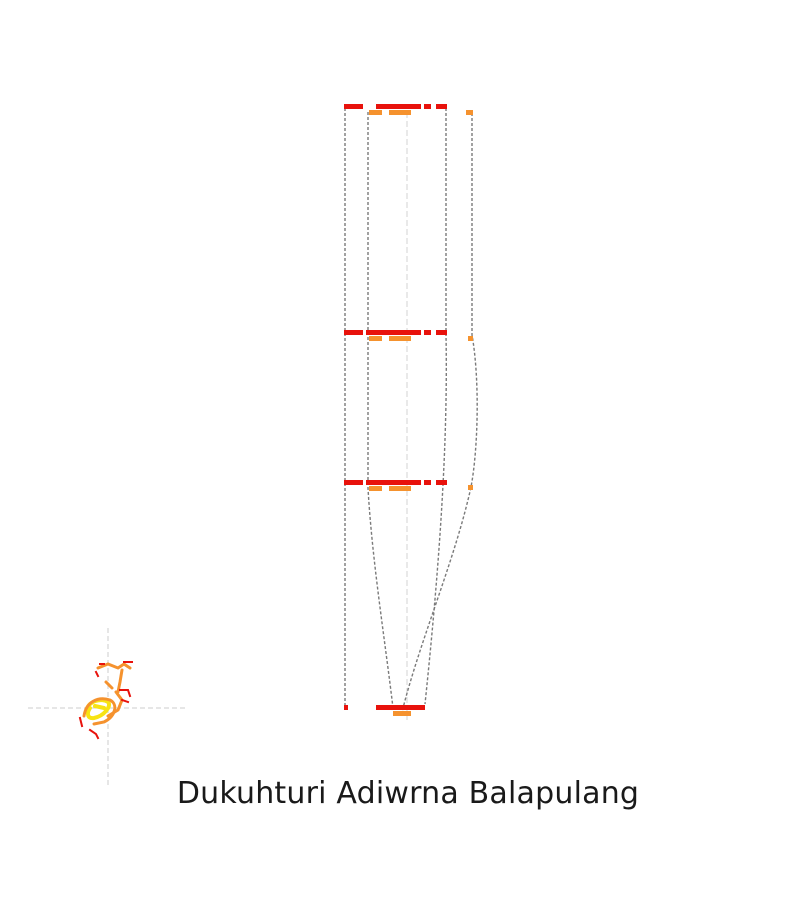  What do you see at coordinates (398, 106) in the screenshot?
I see `tier-top-red-bar-b` at bounding box center [398, 106].